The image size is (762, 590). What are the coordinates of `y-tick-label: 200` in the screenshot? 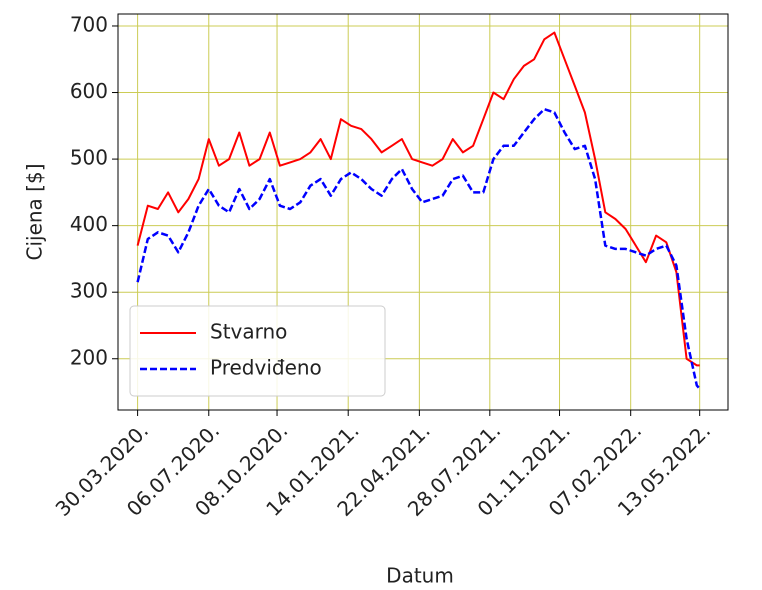 It's located at (89, 357).